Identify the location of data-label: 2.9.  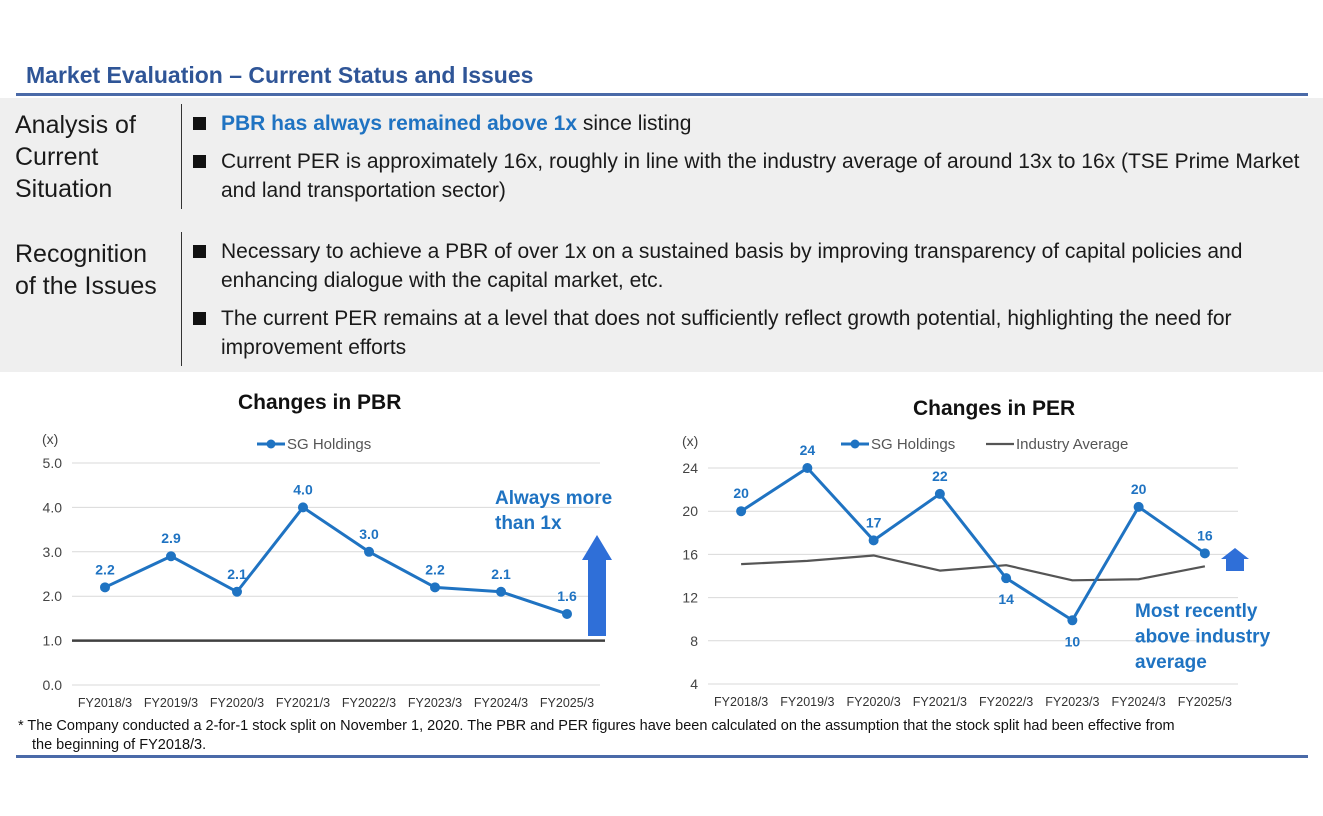
(171, 538).